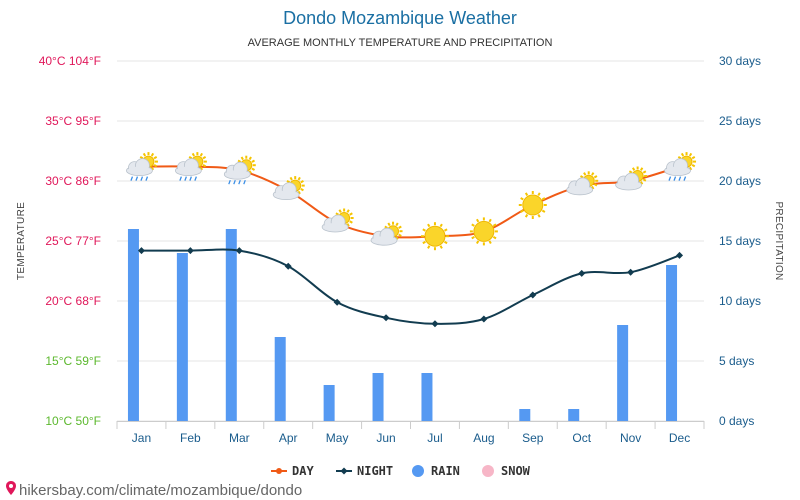 The height and width of the screenshot is (500, 800). I want to click on left-tick-label: 10°C 50°F, so click(73, 421).